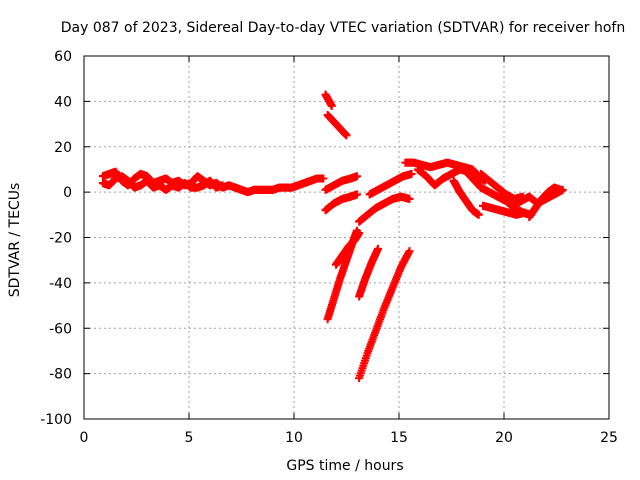  What do you see at coordinates (294, 438) in the screenshot?
I see `x-tick-label: 10` at bounding box center [294, 438].